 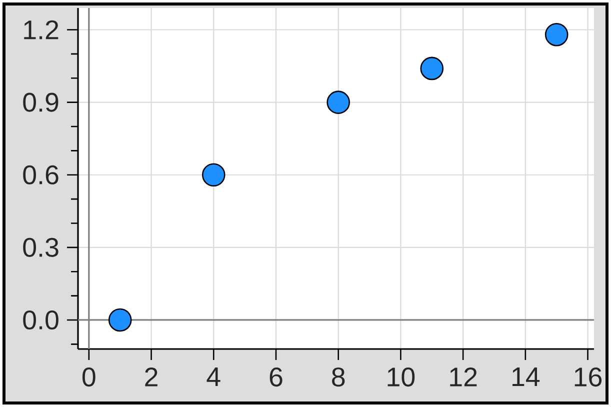 What do you see at coordinates (526, 377) in the screenshot?
I see `x-tick-label: 14` at bounding box center [526, 377].